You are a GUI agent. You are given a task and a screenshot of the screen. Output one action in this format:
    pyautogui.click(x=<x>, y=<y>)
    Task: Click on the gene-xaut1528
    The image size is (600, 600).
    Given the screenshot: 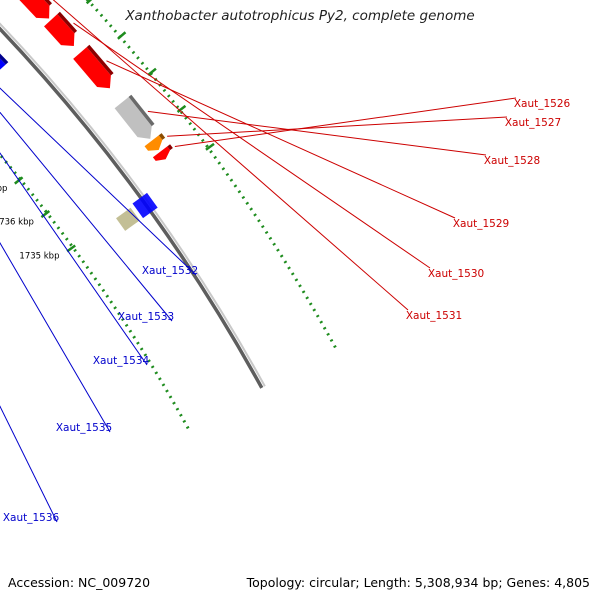 What is the action you would take?
    pyautogui.click(x=134, y=116)
    